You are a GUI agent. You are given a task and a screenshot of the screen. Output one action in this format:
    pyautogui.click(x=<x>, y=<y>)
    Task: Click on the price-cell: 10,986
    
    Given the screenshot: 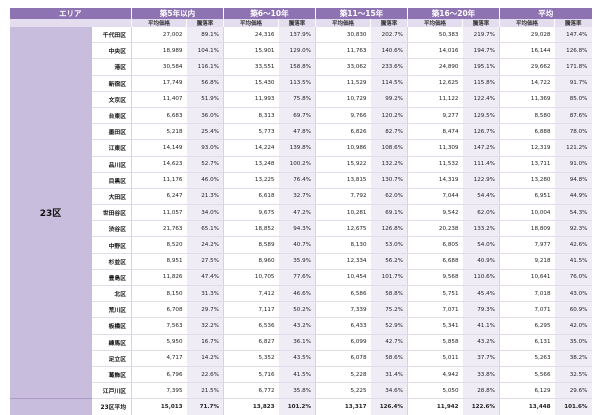 What is the action you would take?
    pyautogui.click(x=343, y=148)
    